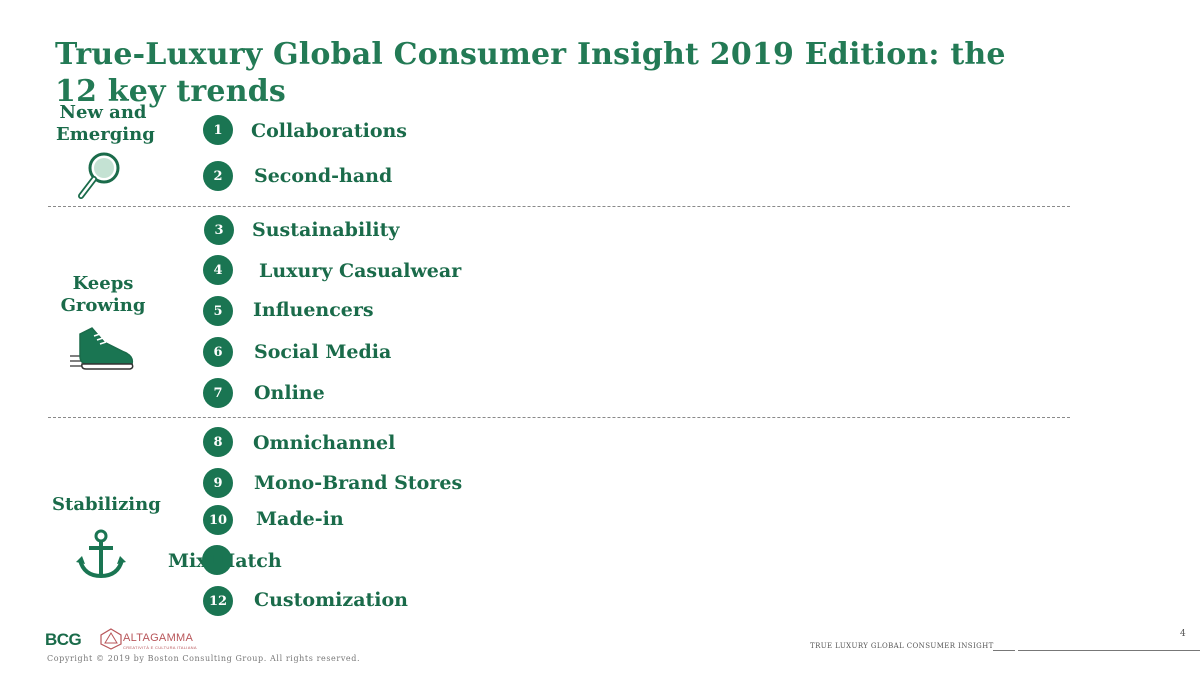 Image resolution: width=1200 pixels, height=675 pixels. Describe the element at coordinates (218, 520) in the screenshot. I see `trend-number-badge: 10` at that location.